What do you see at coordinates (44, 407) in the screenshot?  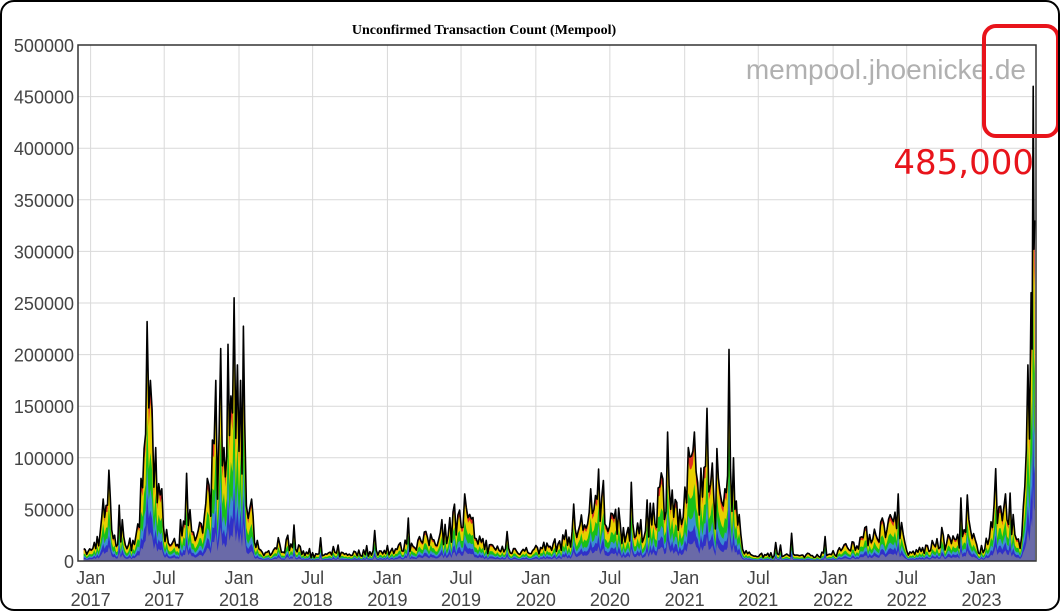 I see `y-tick-label: 150000` at bounding box center [44, 407].